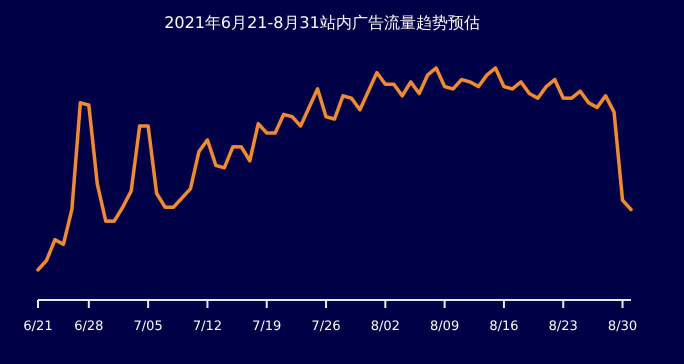  What do you see at coordinates (445, 326) in the screenshot?
I see `x-tick-label: 8/09` at bounding box center [445, 326].